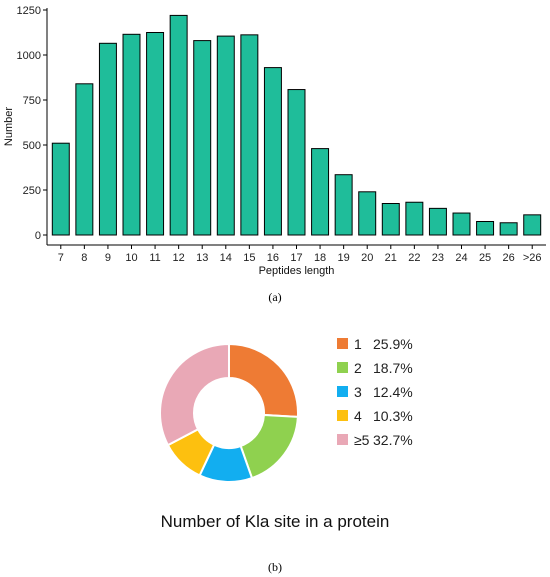 This screenshot has height=577, width=550. Describe the element at coordinates (84, 258) in the screenshot. I see `x-tick-label: 8` at that location.